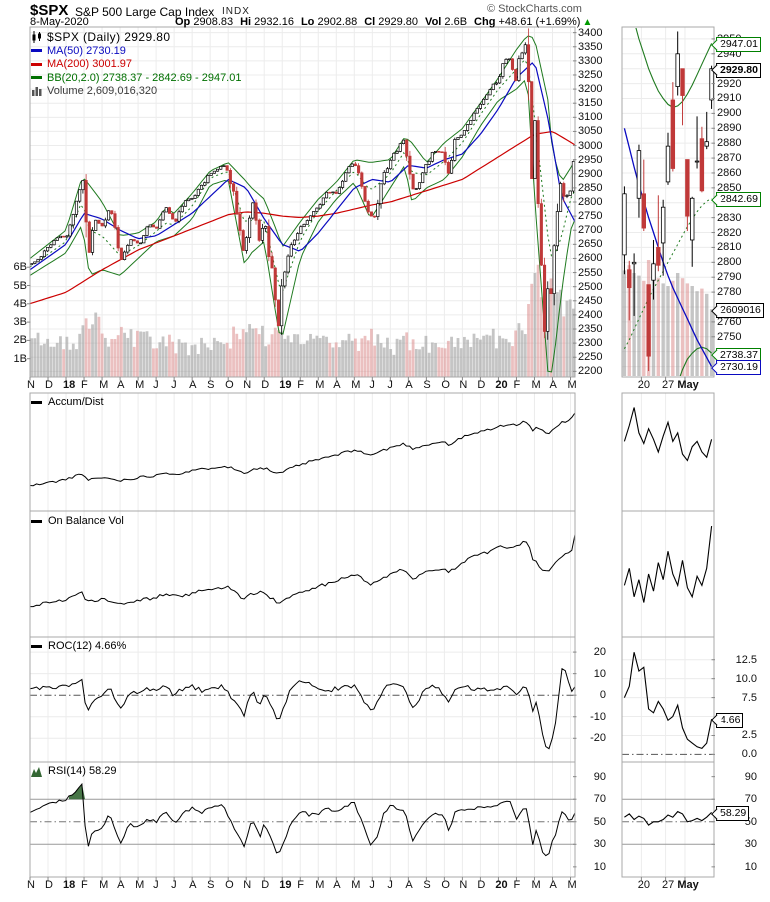  What do you see at coordinates (590, 46) in the screenshot?
I see `price-axis-label: 3350` at bounding box center [590, 46].